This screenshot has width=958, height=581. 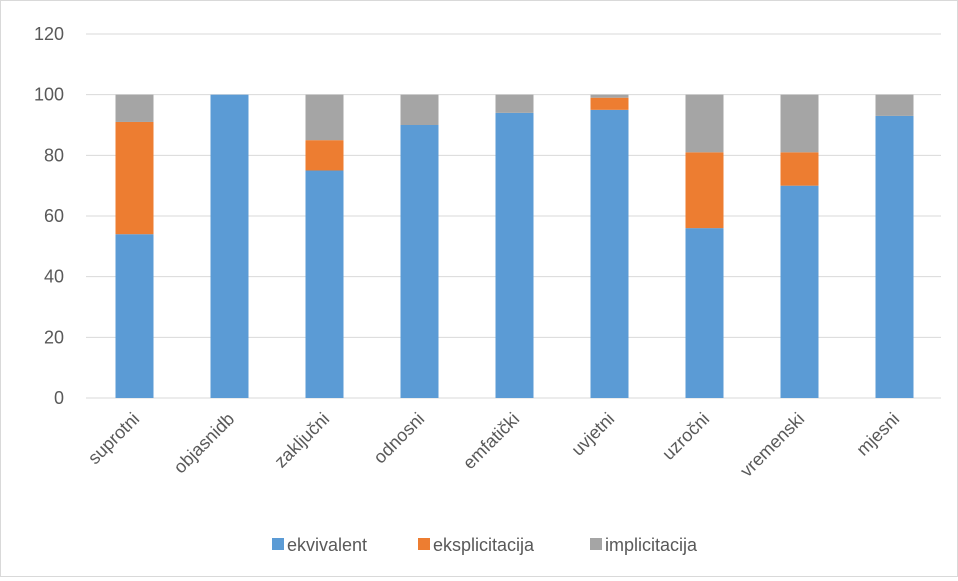 What do you see at coordinates (54, 277) in the screenshot?
I see `y-tick-label: 40` at bounding box center [54, 277].